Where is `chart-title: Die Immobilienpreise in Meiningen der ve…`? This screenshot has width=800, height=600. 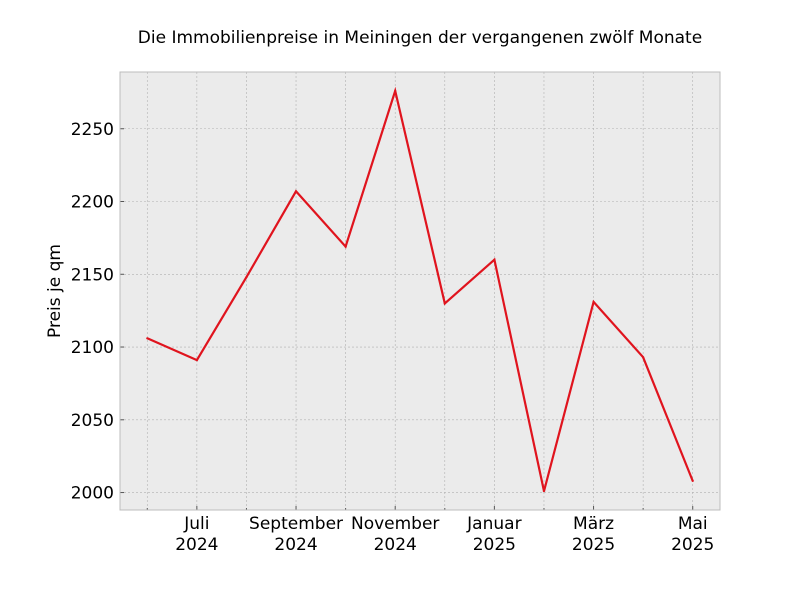
chart-title: Die Immobilienpreise in Meiningen der ve… is located at coordinates (420, 38).